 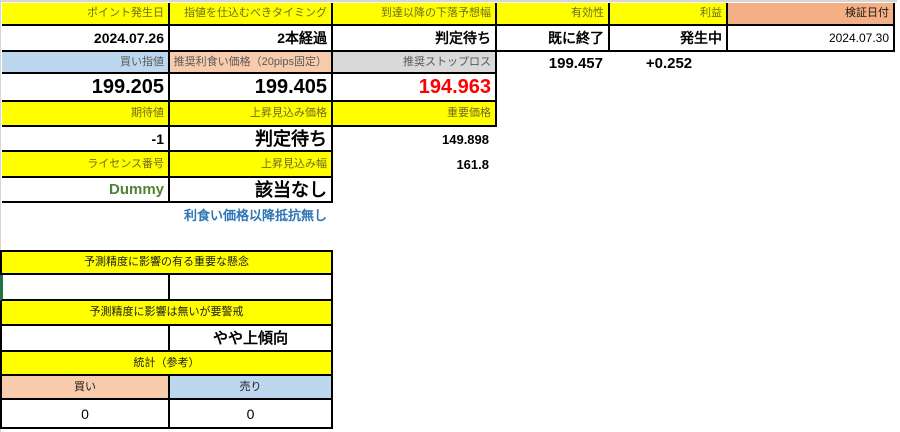 What do you see at coordinates (166, 262) in the screenshot?
I see `cell-header-concern: 予測精度に影響の有る重要な懸念` at bounding box center [166, 262].